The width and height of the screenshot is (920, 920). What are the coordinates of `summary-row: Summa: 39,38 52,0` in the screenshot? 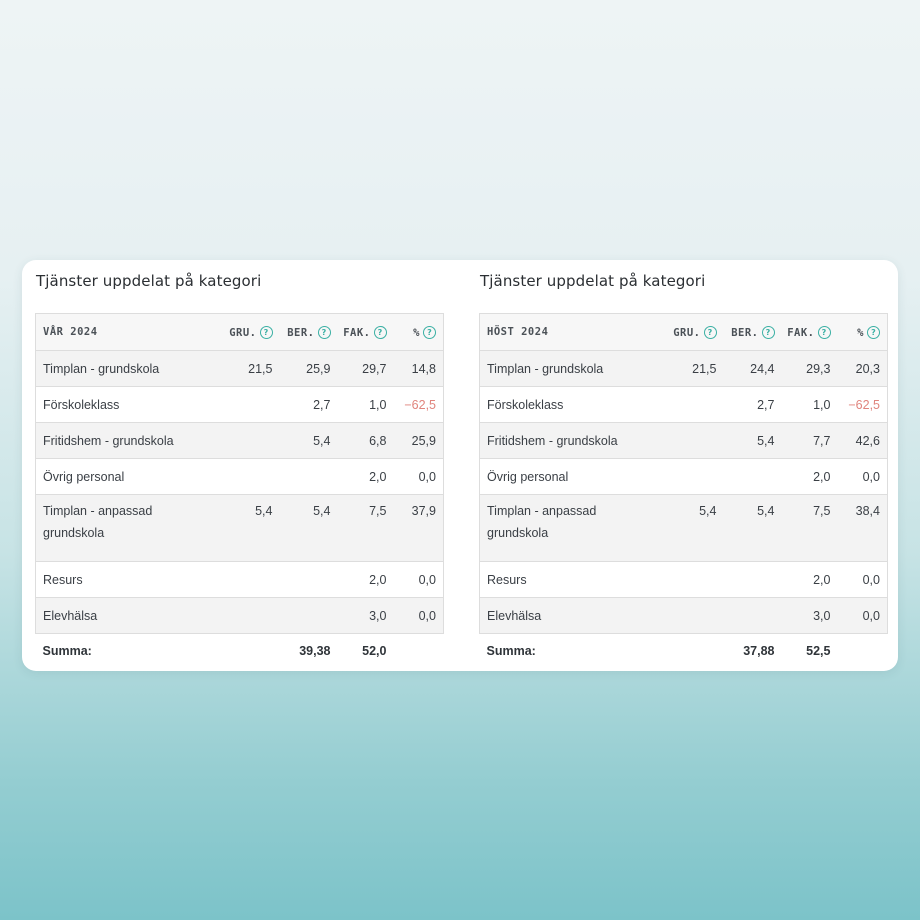 It's located at (239, 650).